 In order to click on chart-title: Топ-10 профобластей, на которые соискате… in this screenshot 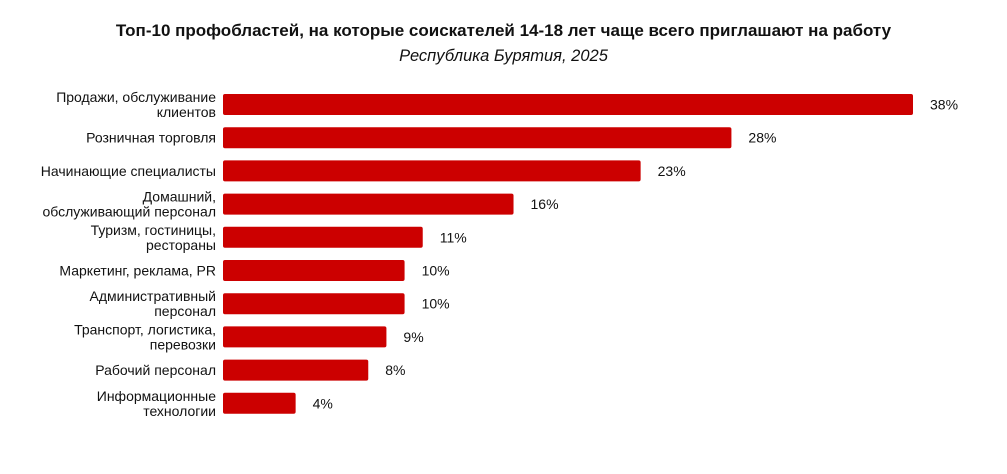, I will do `click(503, 30)`.